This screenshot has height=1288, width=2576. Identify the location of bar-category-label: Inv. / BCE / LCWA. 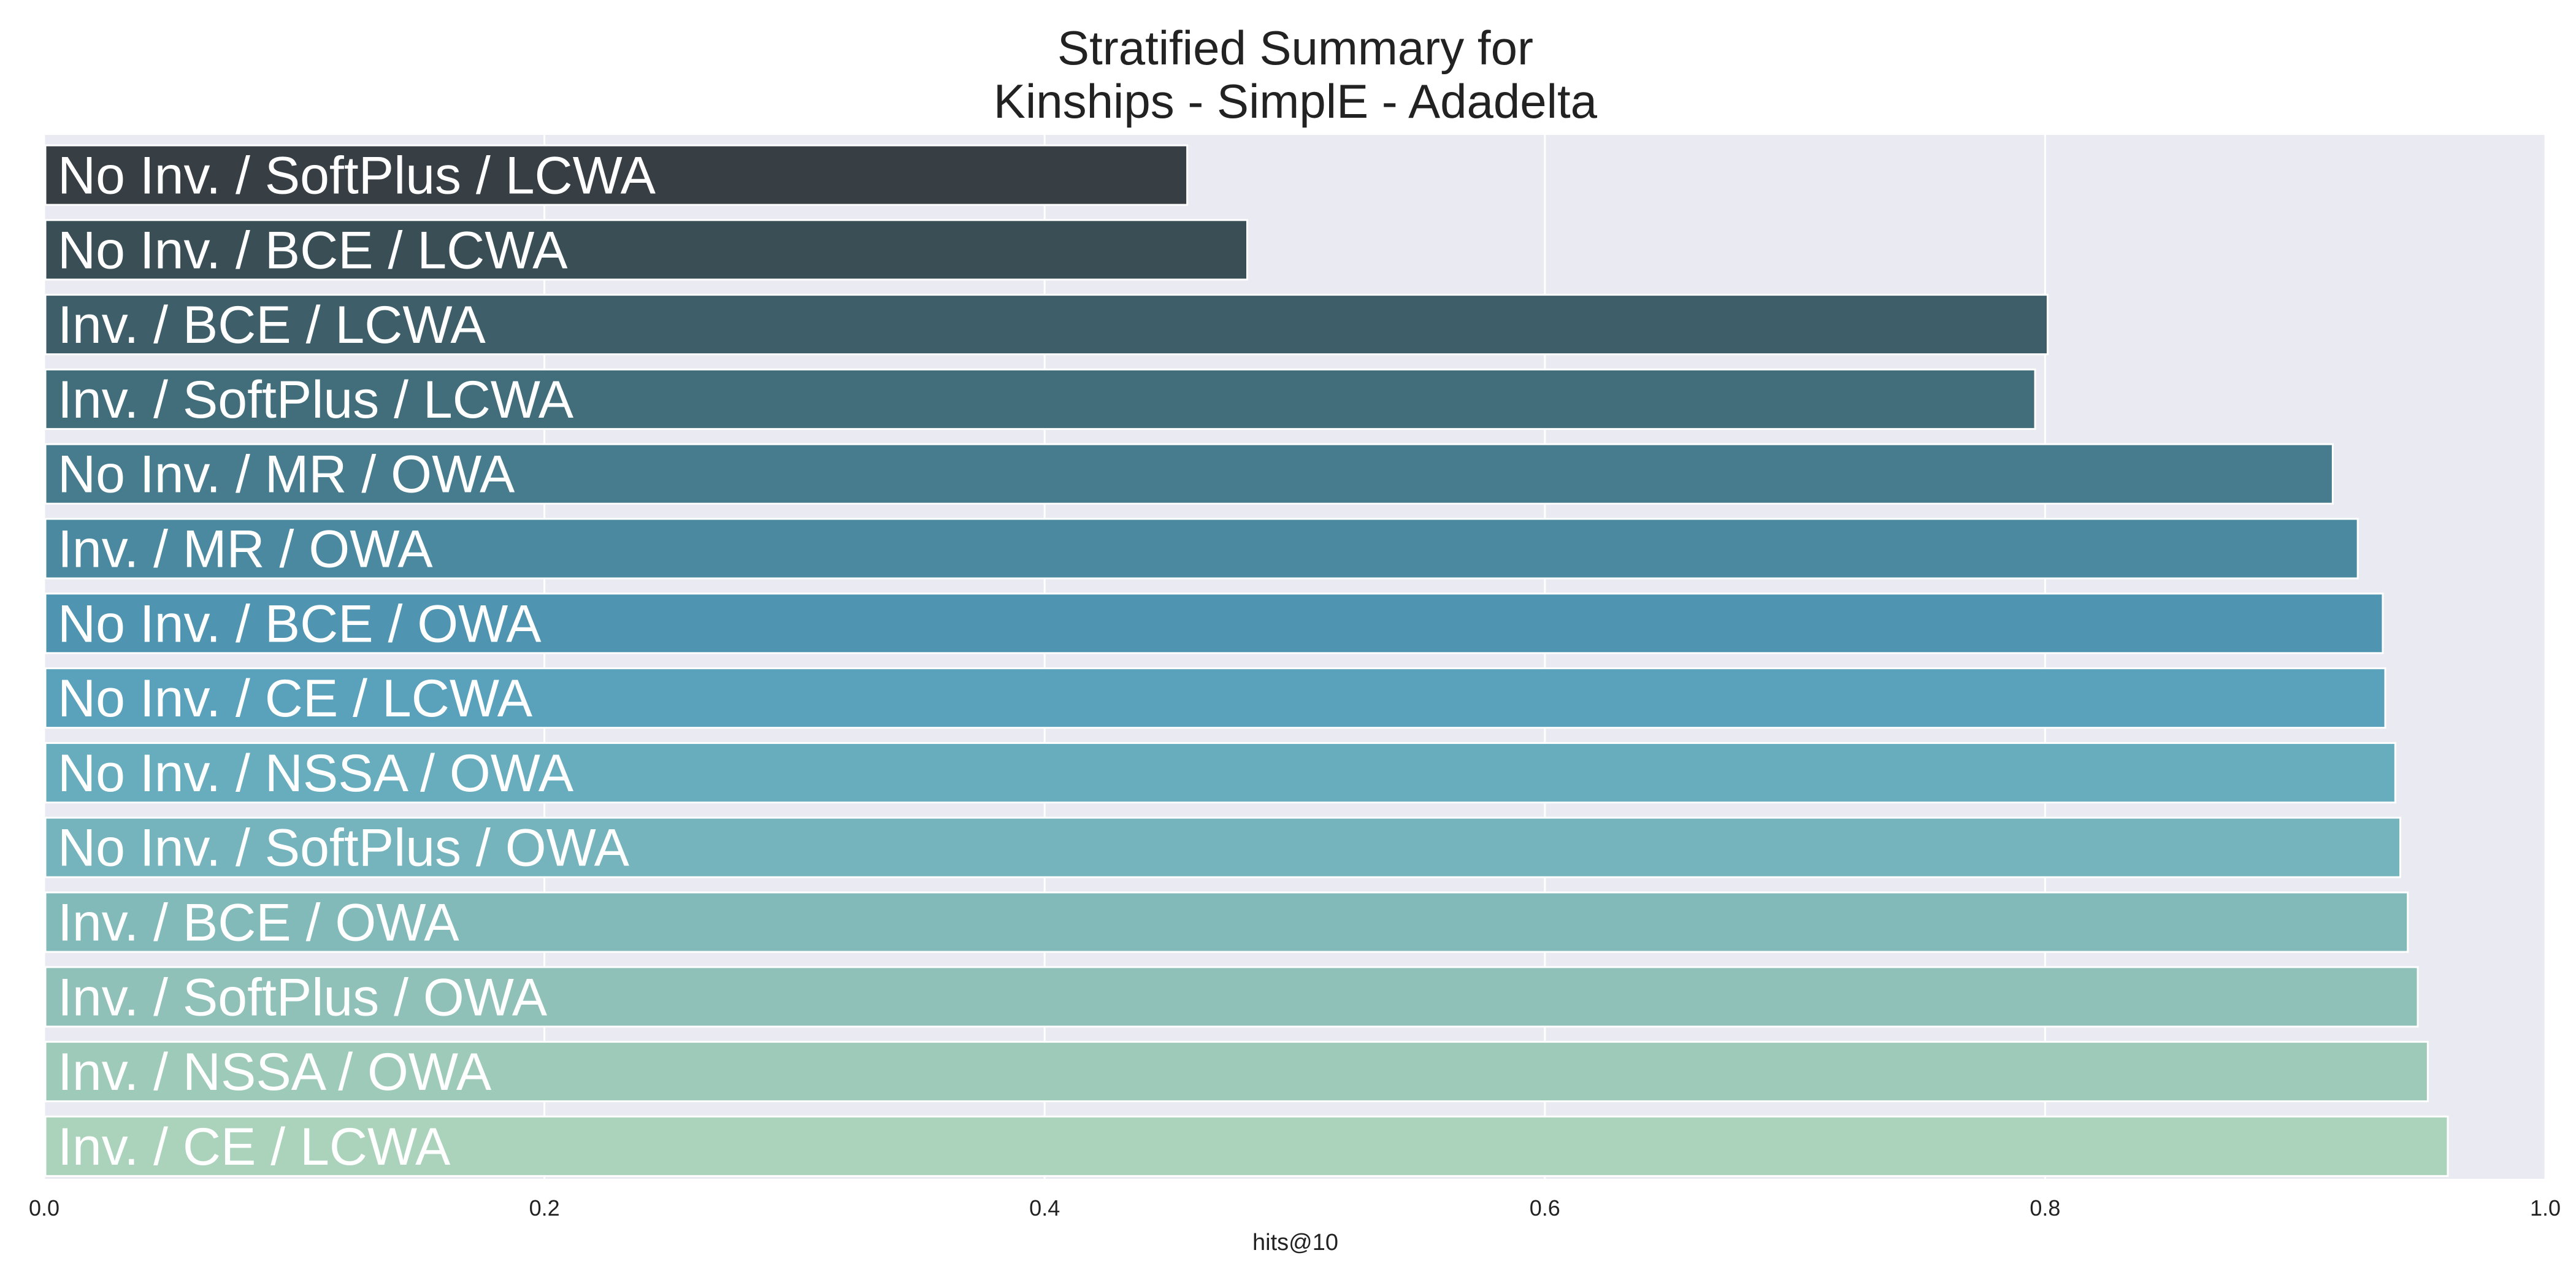
(272, 325).